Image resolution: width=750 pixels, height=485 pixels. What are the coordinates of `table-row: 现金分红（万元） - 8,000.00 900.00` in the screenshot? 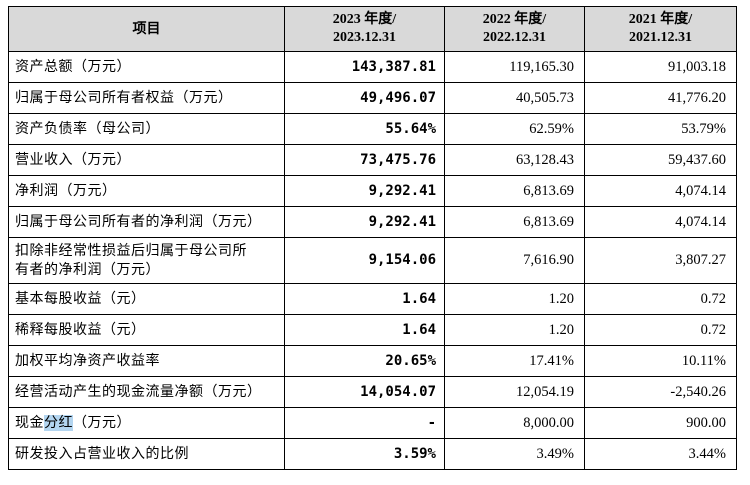 It's located at (372, 423).